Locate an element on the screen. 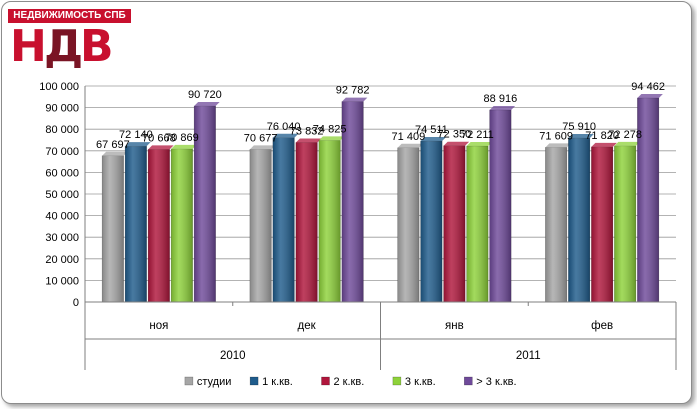  data-label: 72 140 is located at coordinates (136, 135).